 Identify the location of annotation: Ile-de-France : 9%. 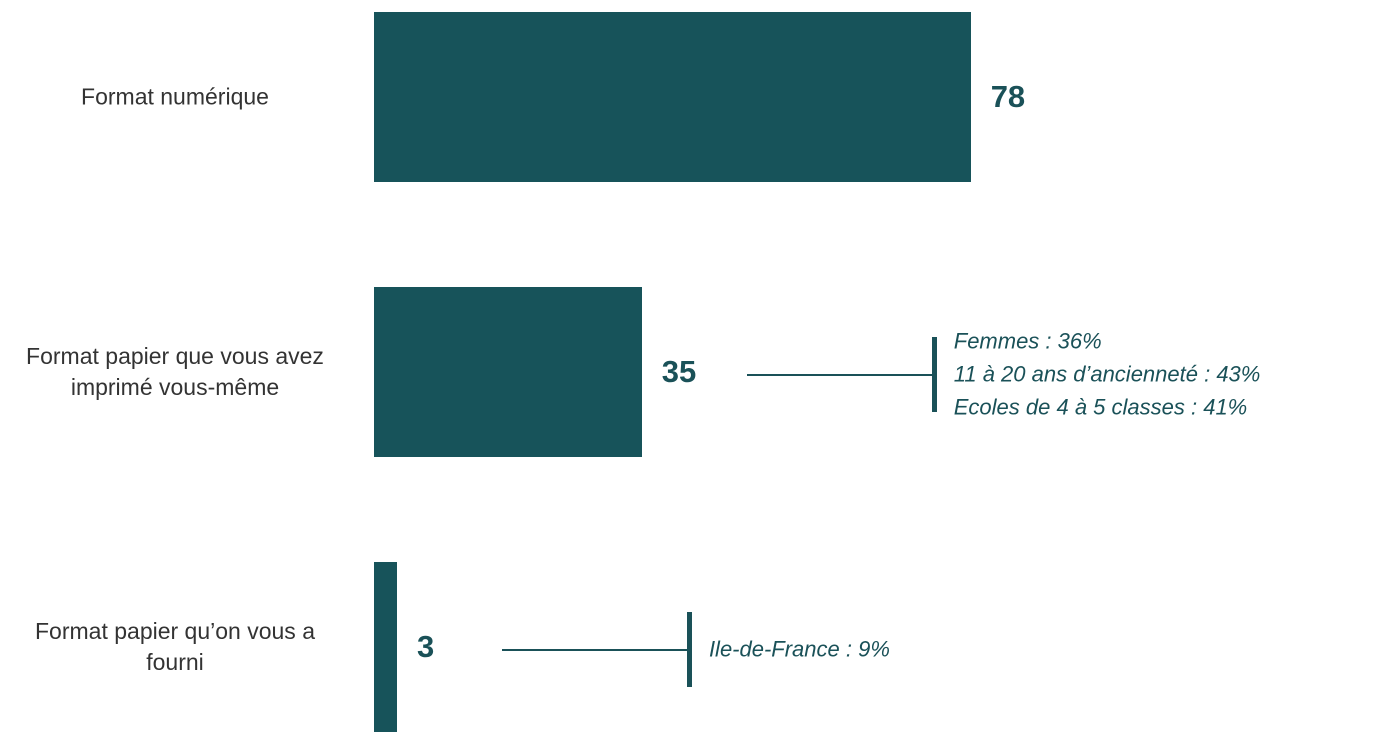
(799, 649).